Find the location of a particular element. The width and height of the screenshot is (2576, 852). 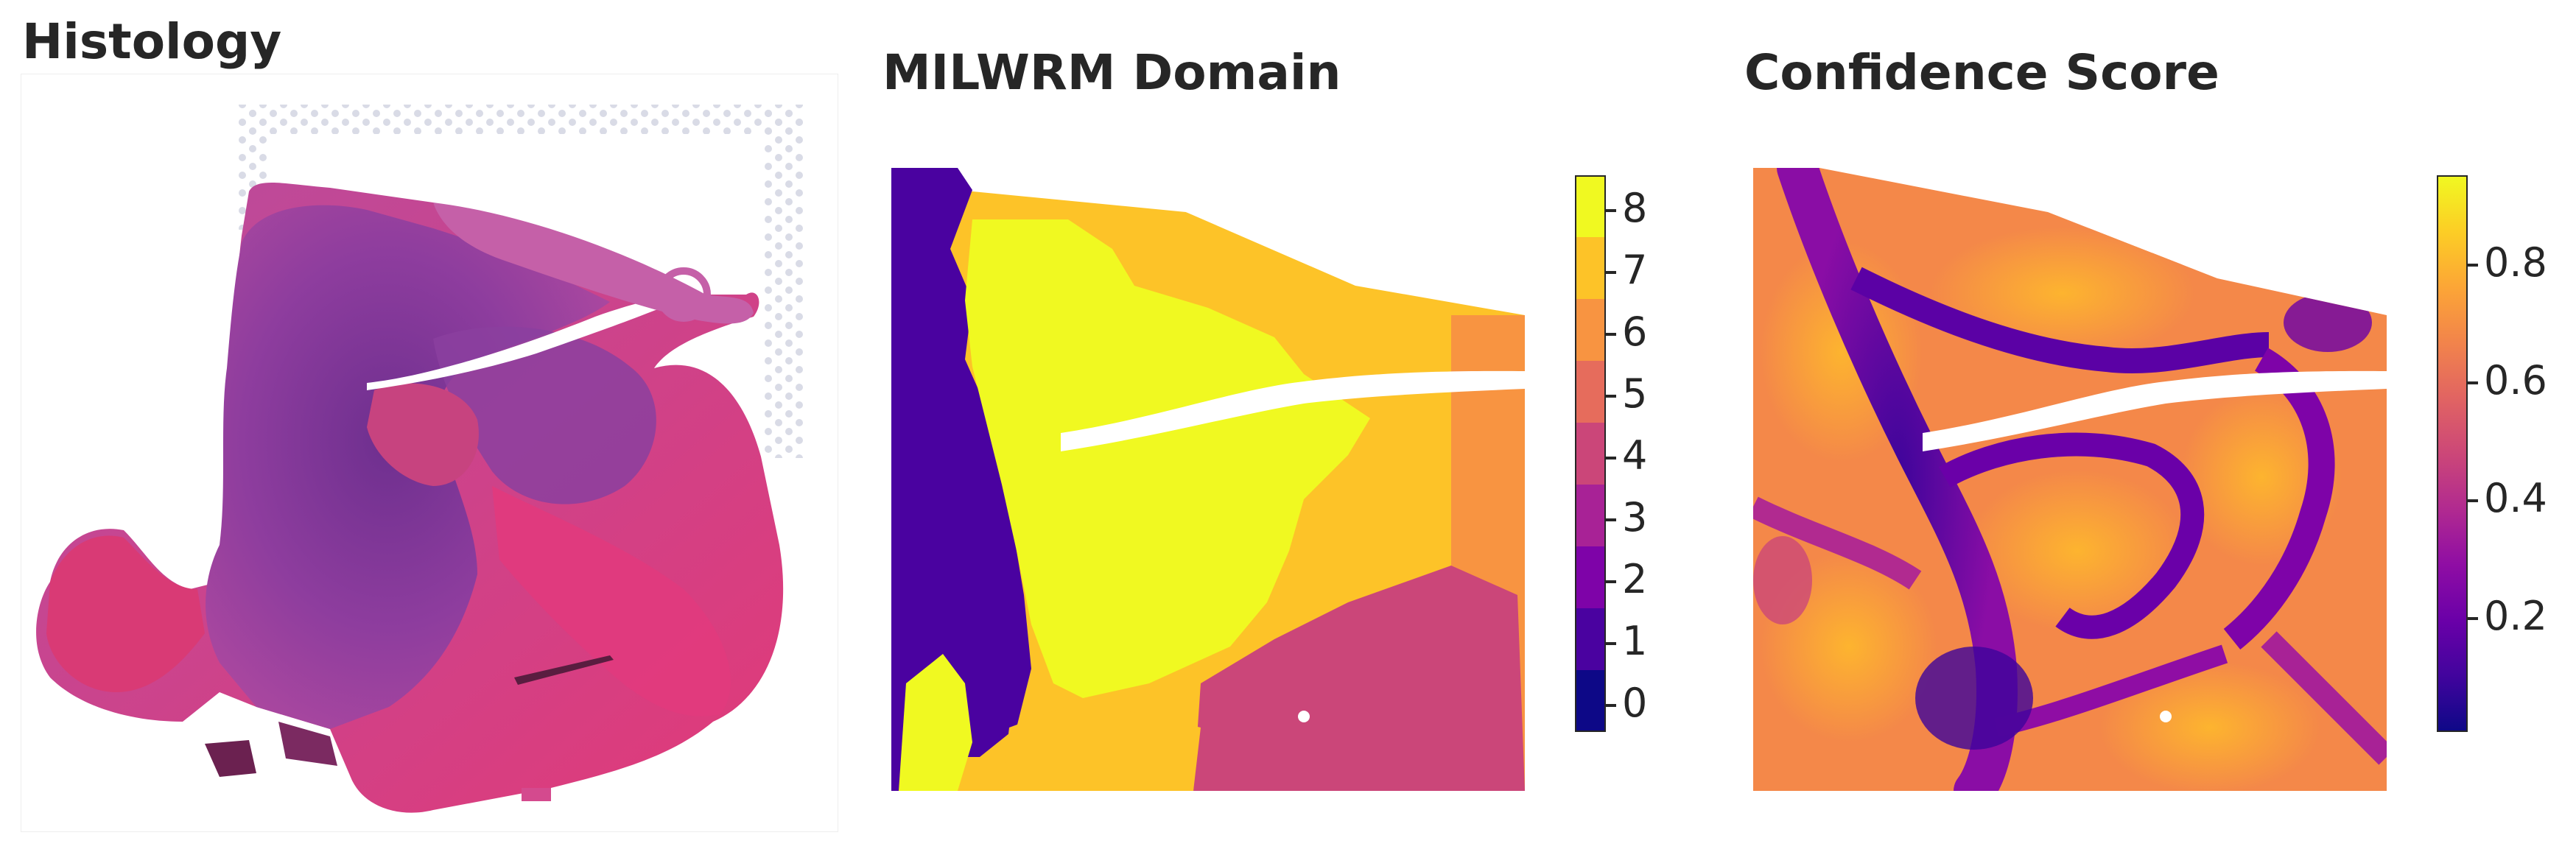

confidence-title: Confidence Score is located at coordinates (1981, 72).